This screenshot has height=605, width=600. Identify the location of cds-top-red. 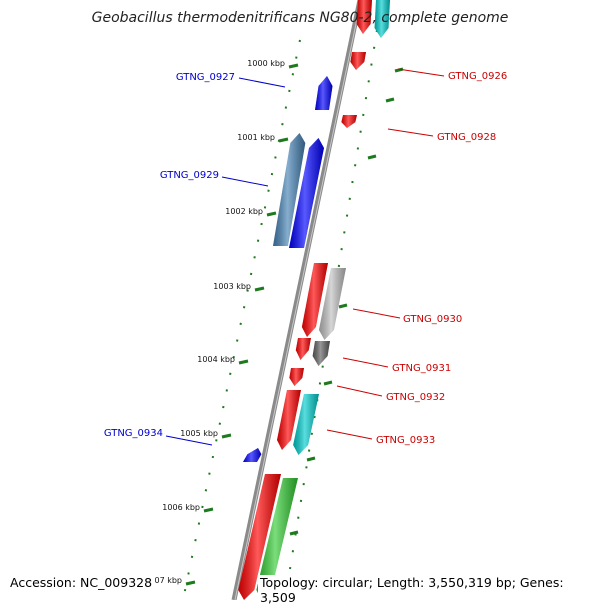
(364, 17).